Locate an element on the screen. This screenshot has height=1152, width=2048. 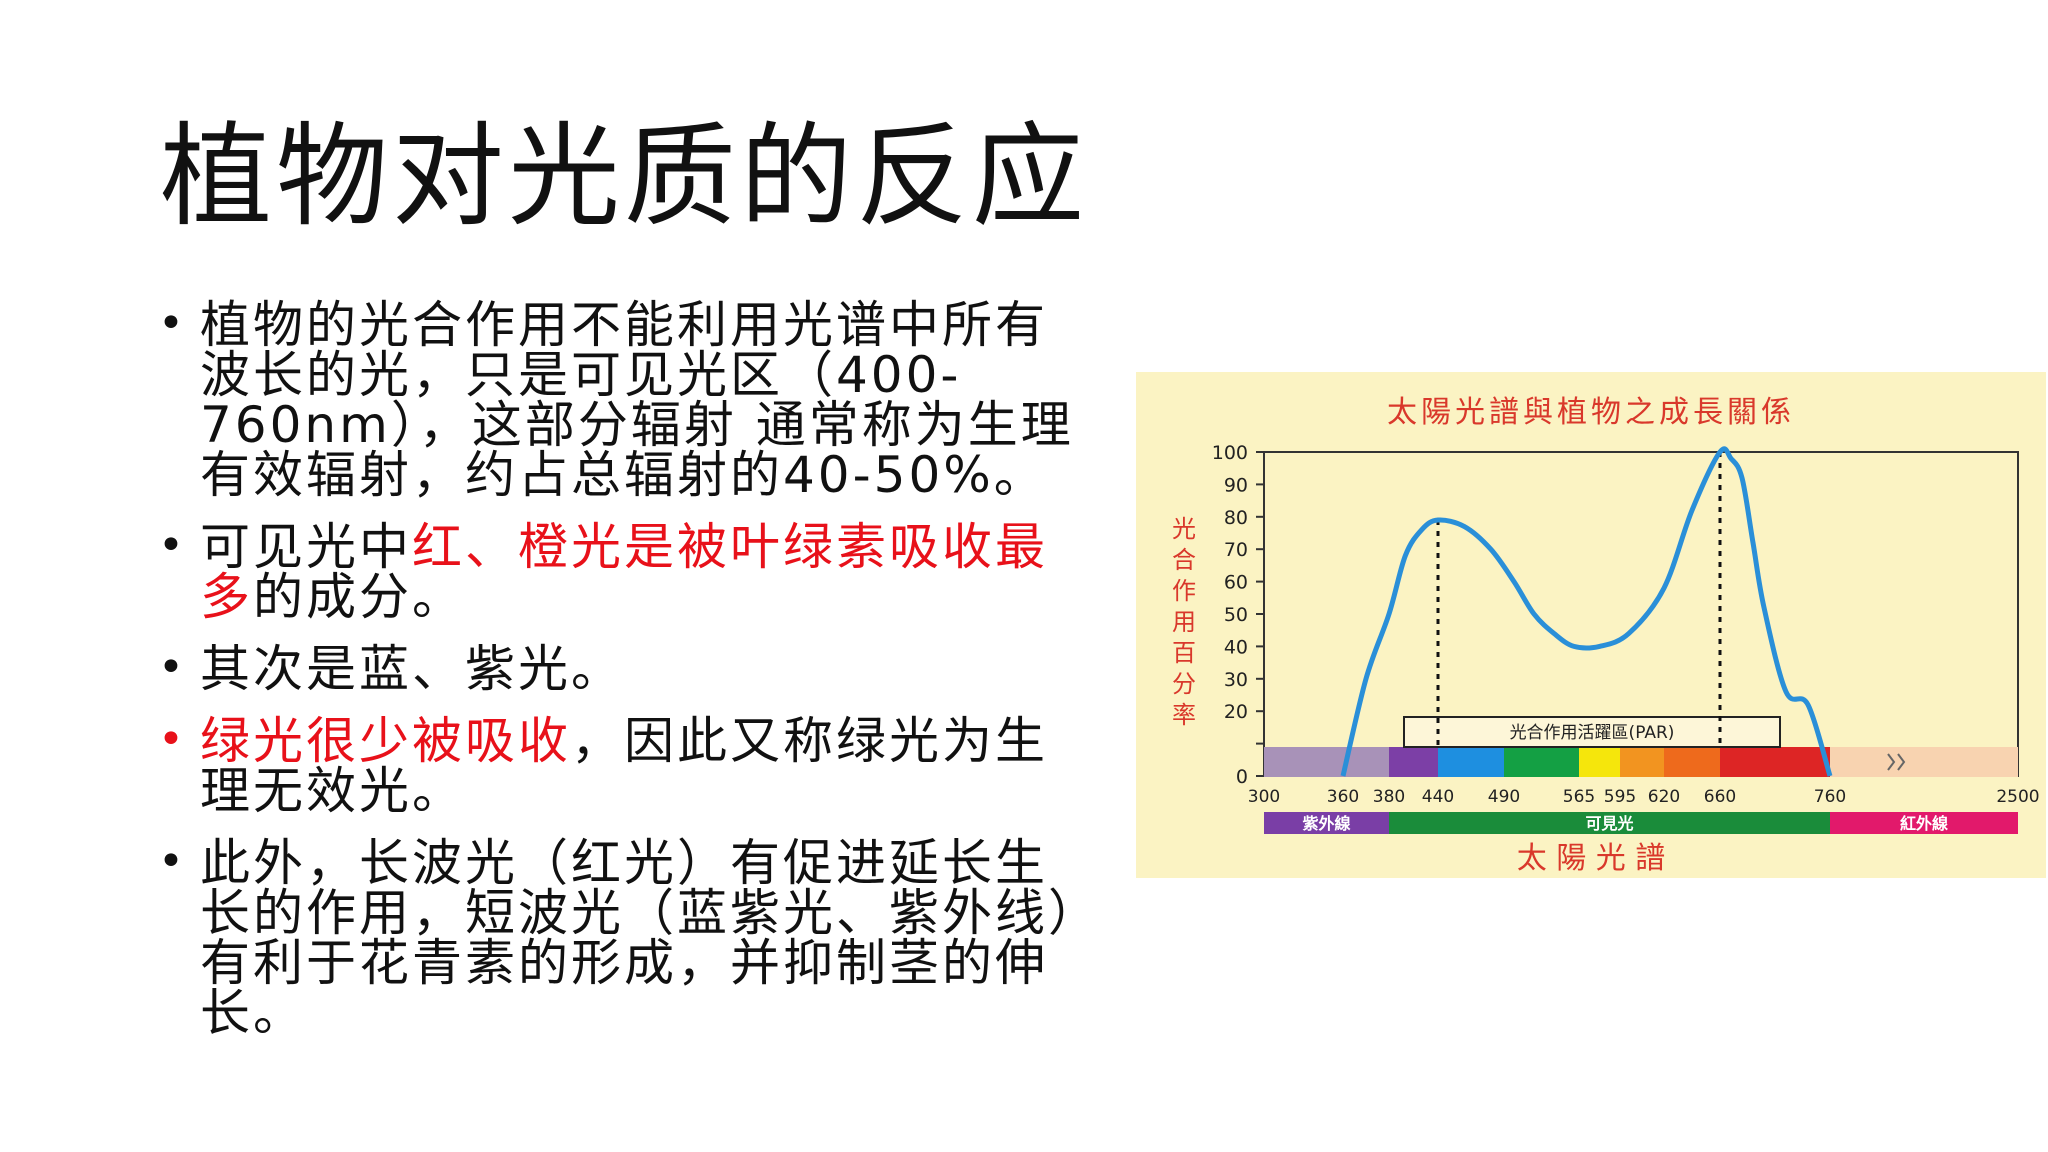
bullet-item: • 其次是蓝、紫光。 is located at coordinates (615, 669).